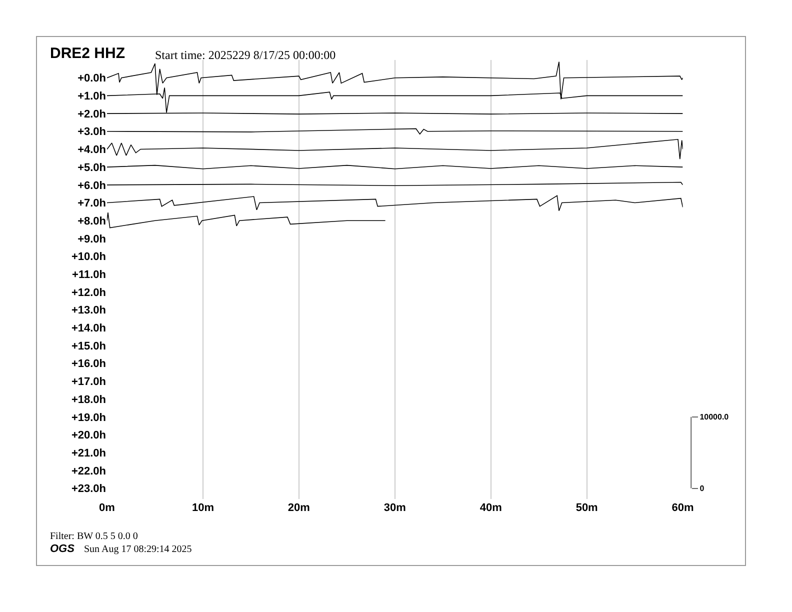  I want to click on y2-tick-label: 10000.0, so click(715, 417).